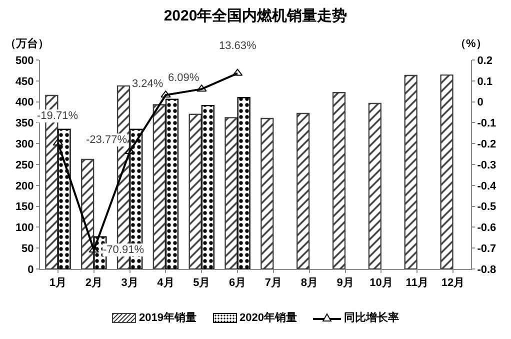 The image size is (511, 339). I want to click on x-tick-label: 4月, so click(165, 283).